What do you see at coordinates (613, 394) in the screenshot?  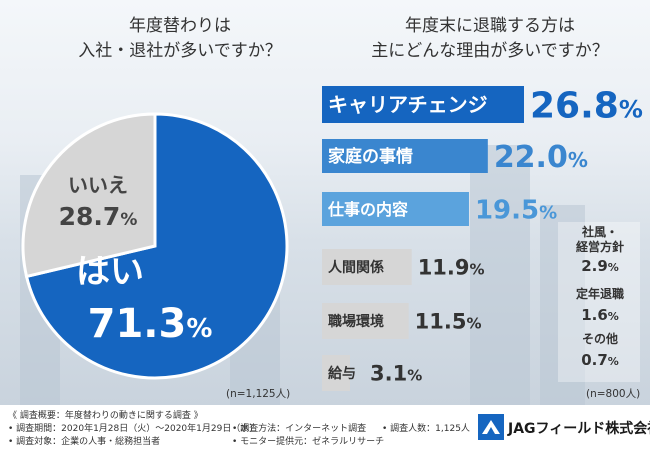 I see `right-sample-size: (n=800人)` at bounding box center [613, 394].